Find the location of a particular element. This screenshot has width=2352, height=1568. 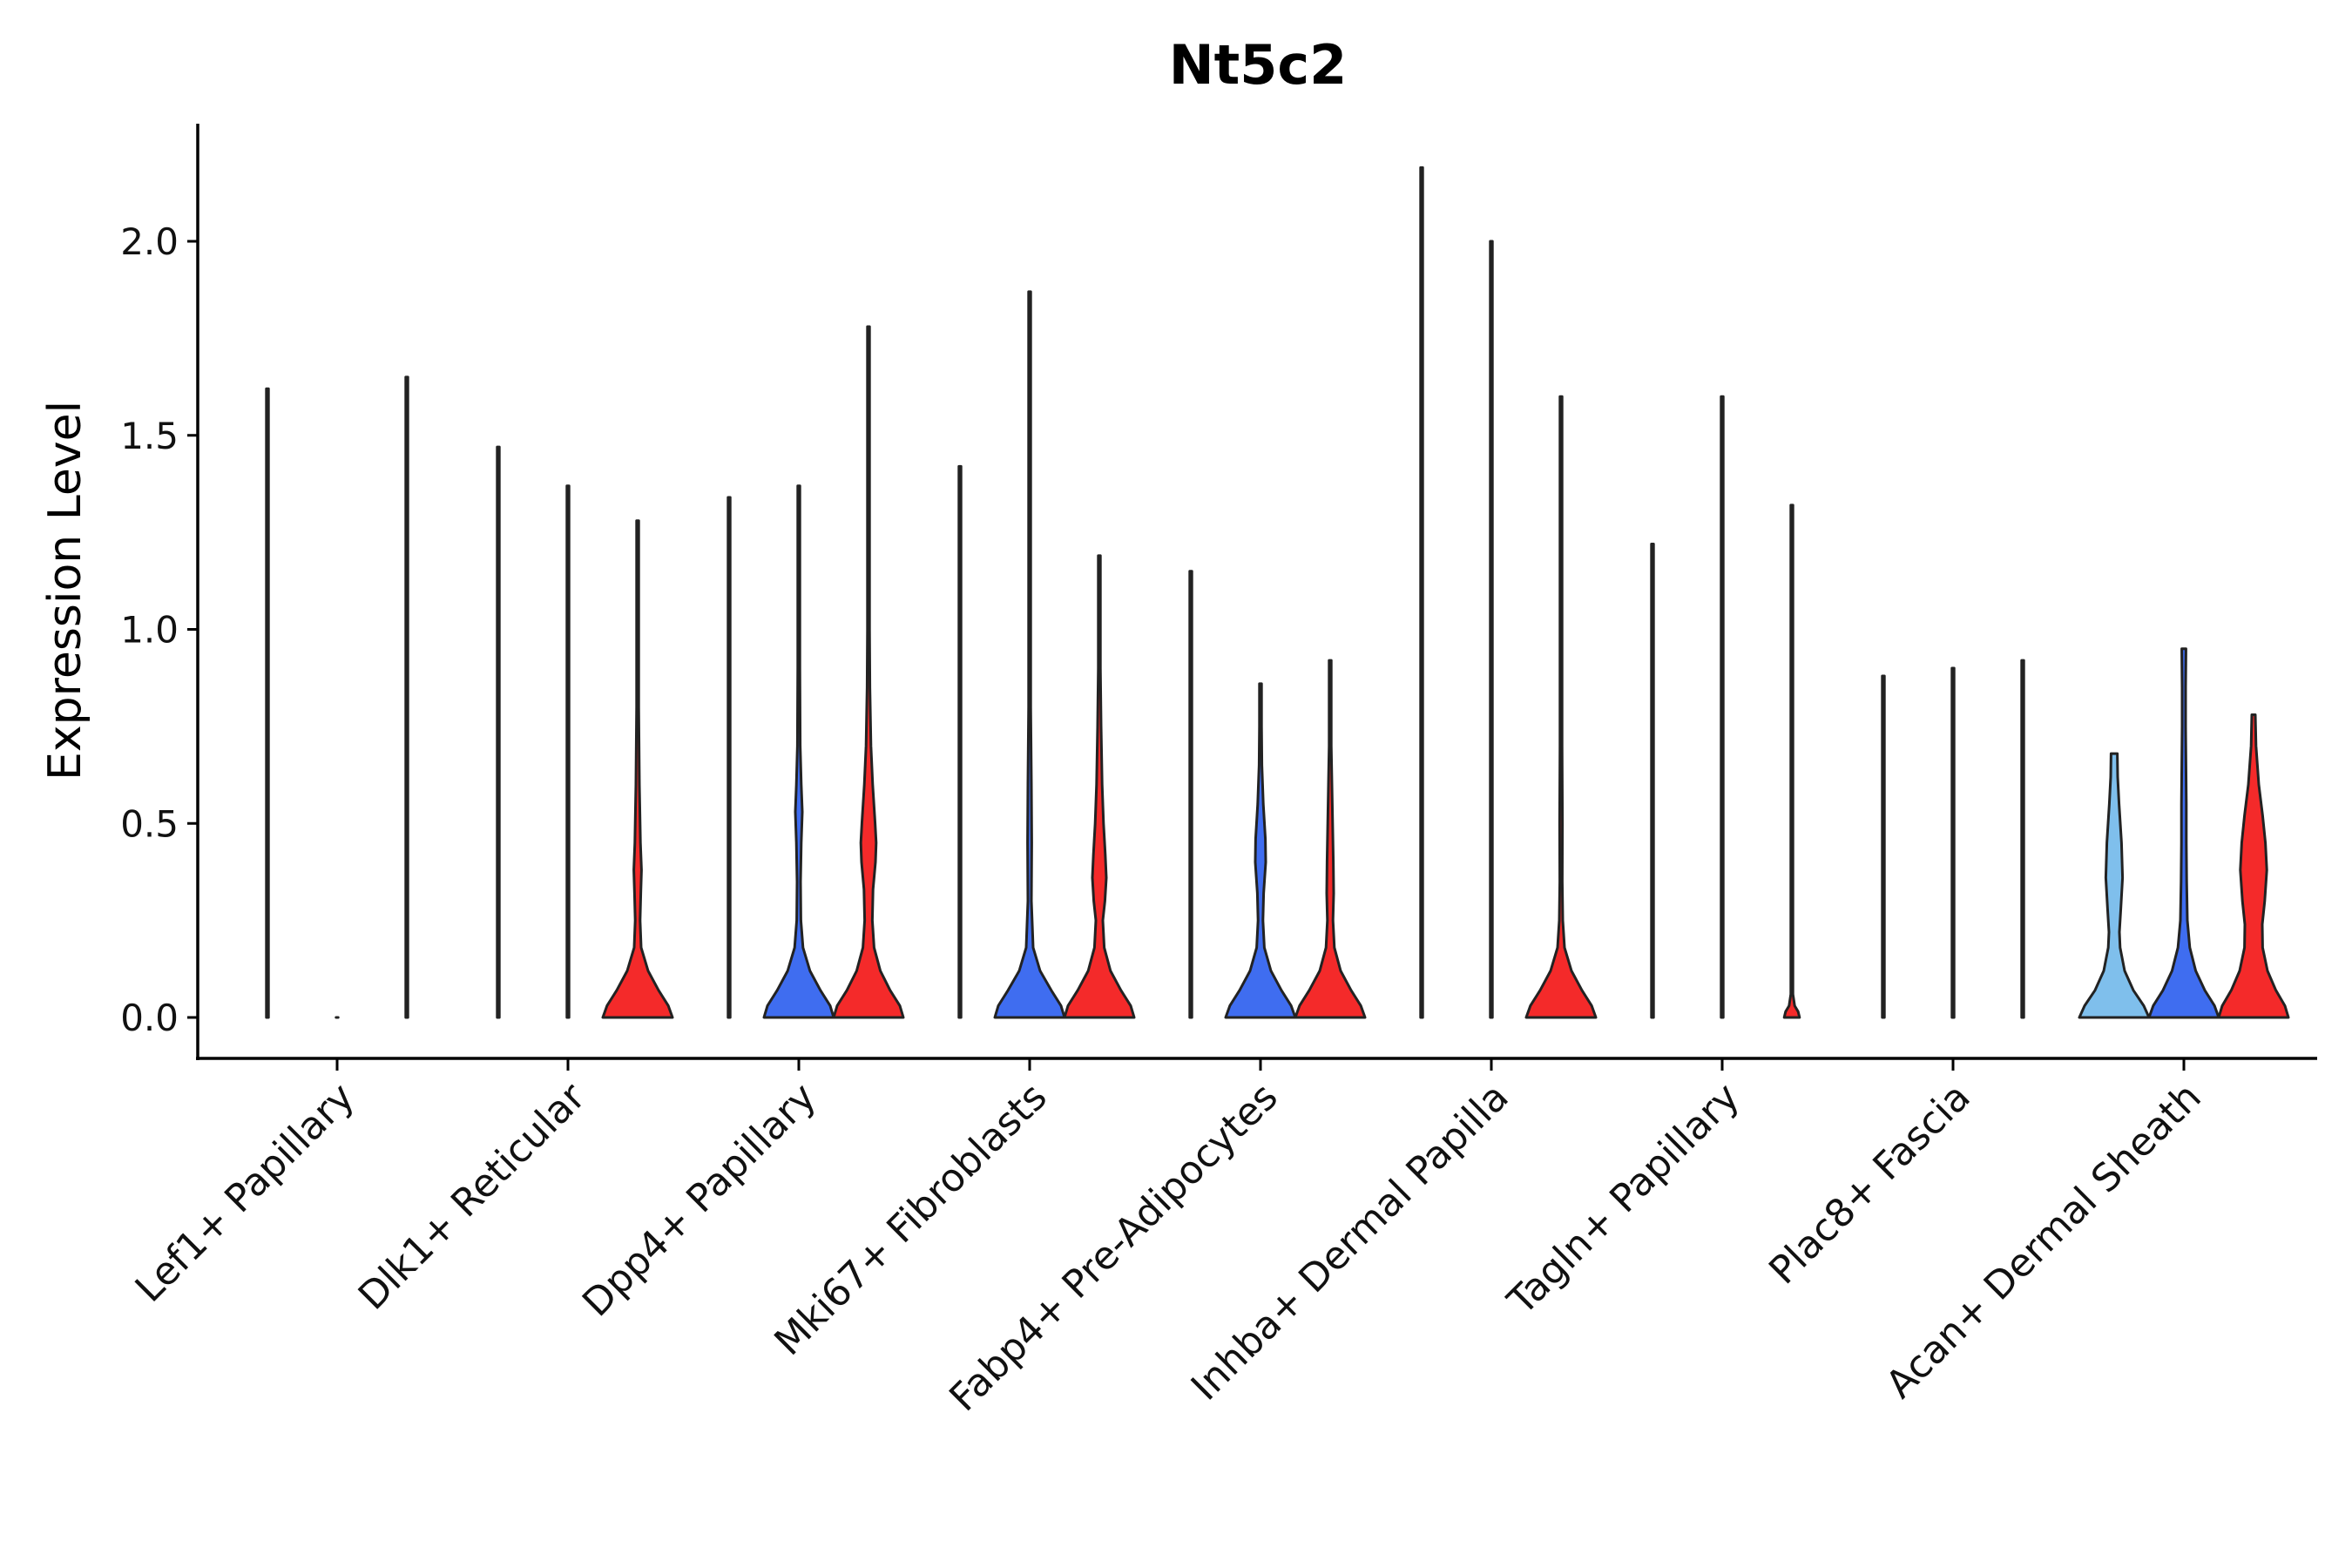

y-tick-label: 1.5 is located at coordinates (150, 436).